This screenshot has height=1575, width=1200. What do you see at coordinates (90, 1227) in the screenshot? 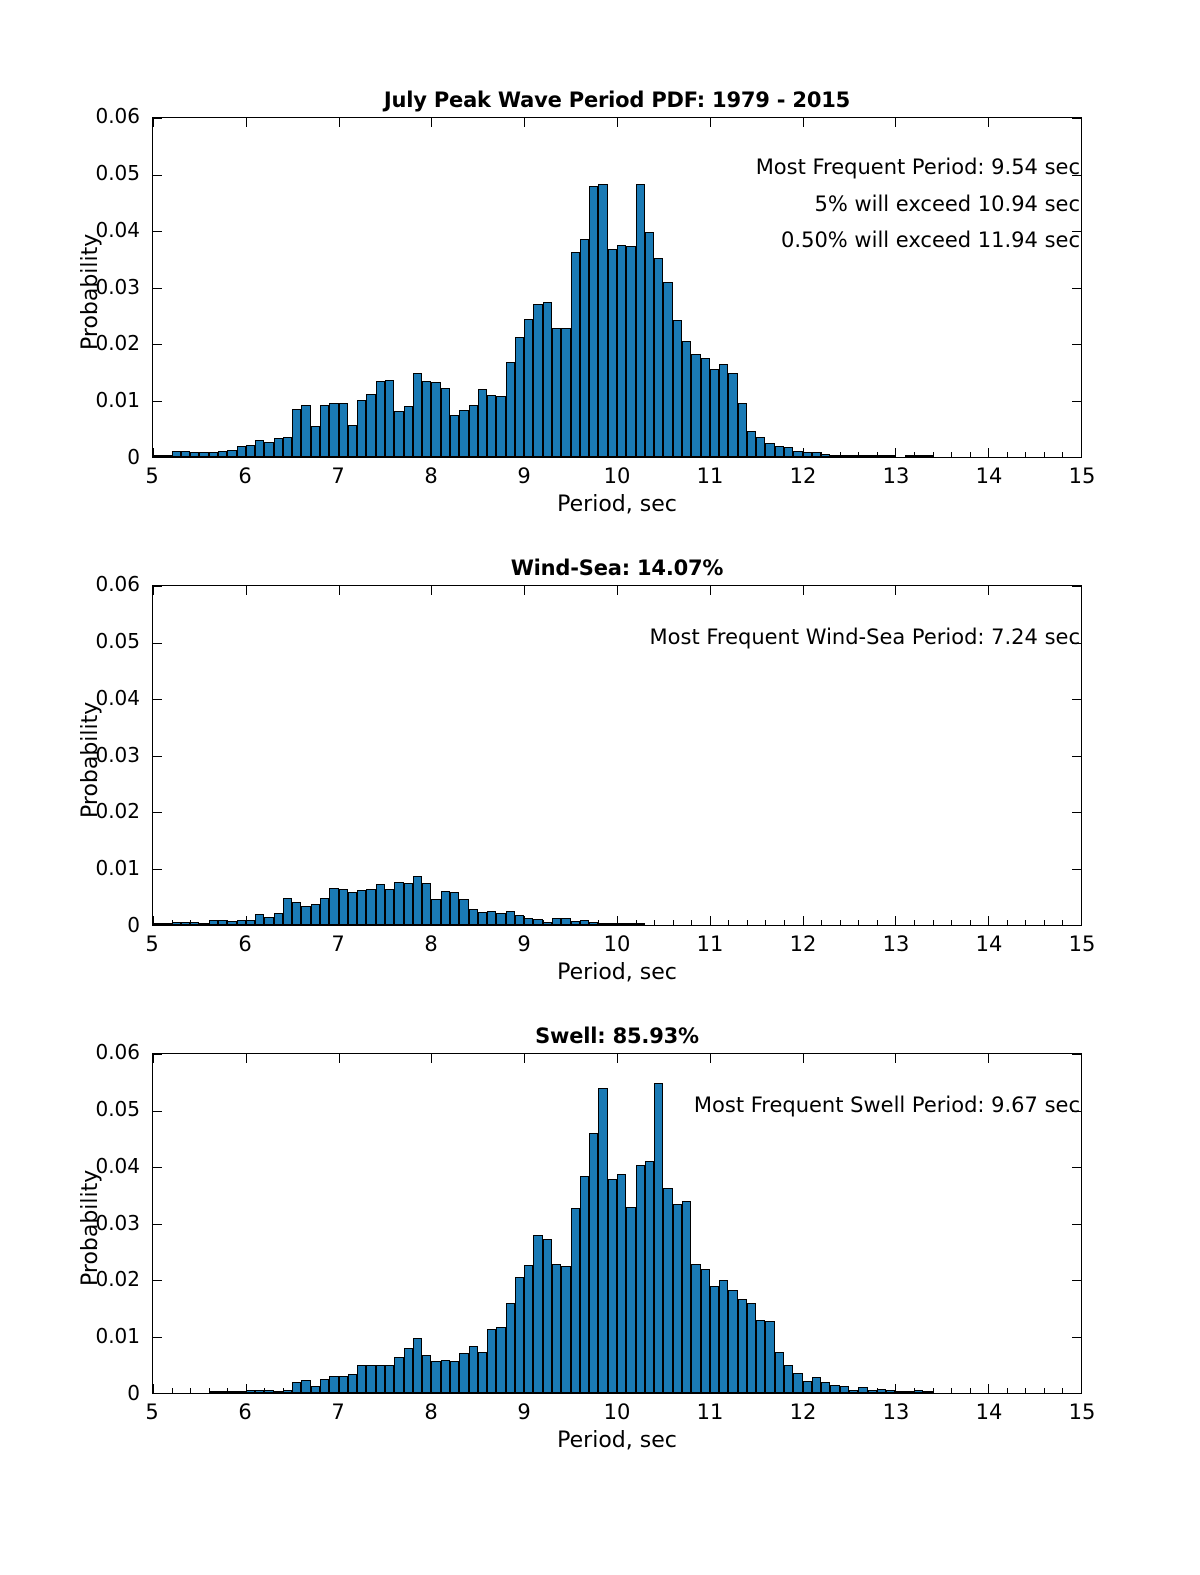
I see `panel-swell-ylabel: Probability` at bounding box center [90, 1227].